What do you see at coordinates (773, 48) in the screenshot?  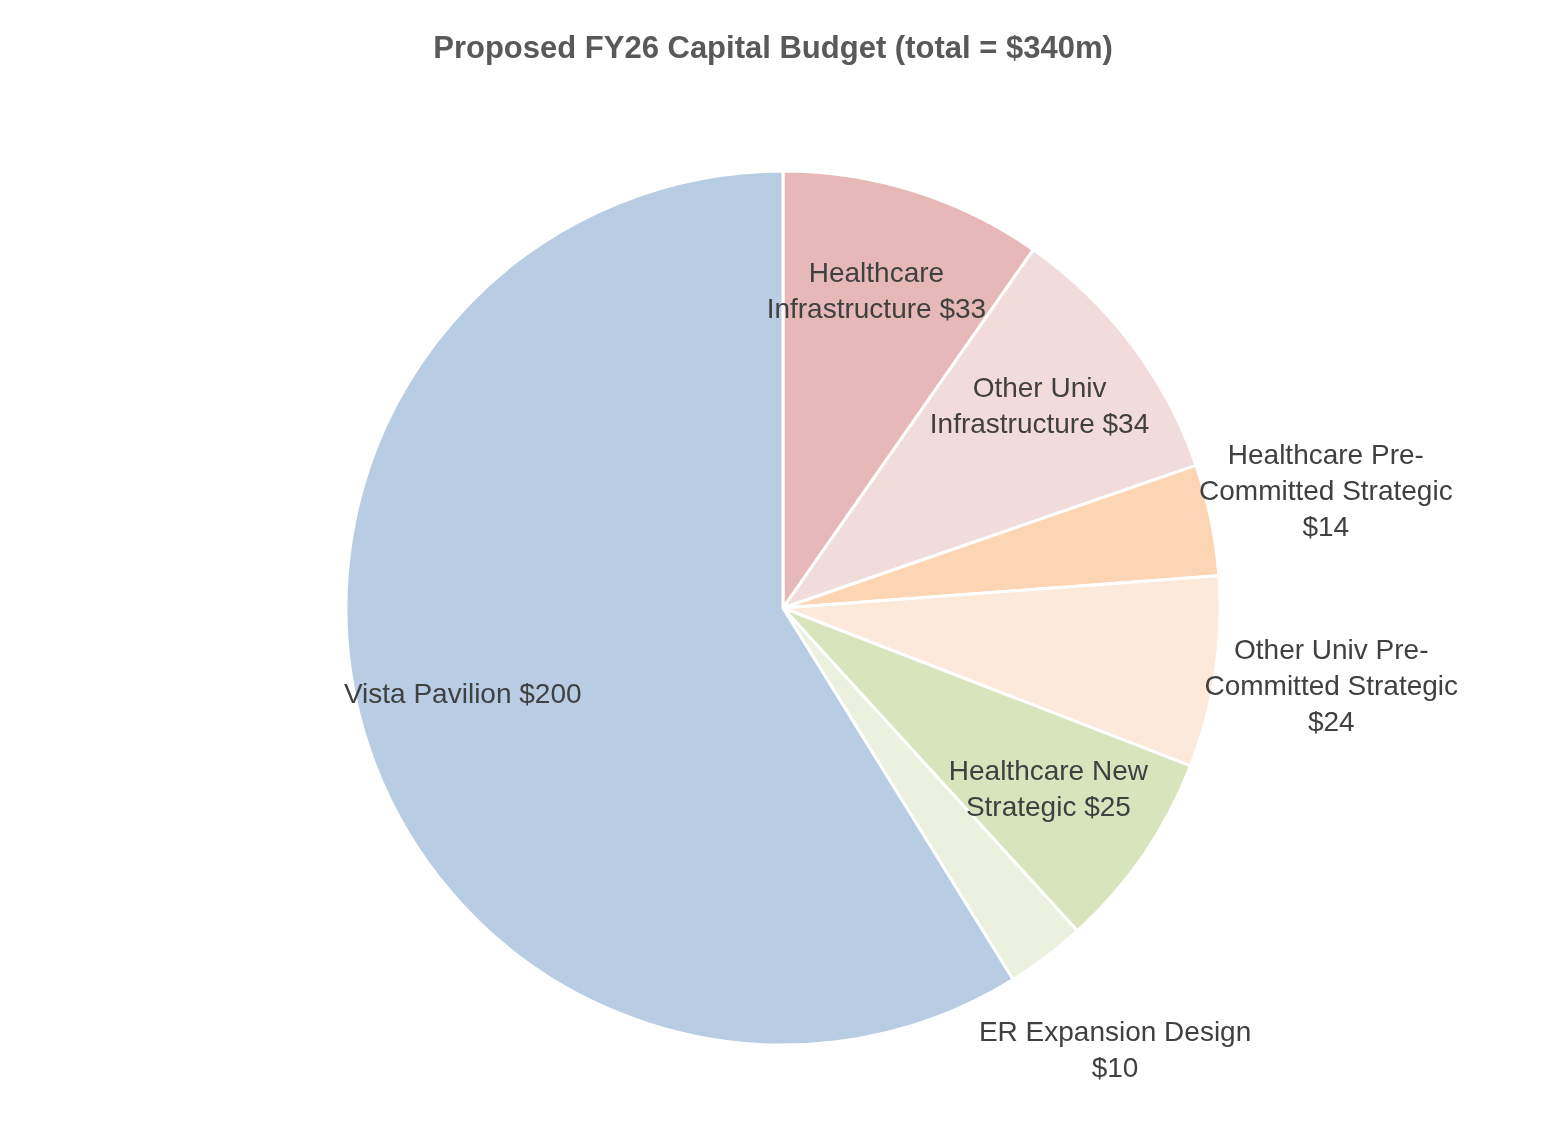 I see `chart-title: Proposed FY26 Capital Budget (total = $340m)` at bounding box center [773, 48].